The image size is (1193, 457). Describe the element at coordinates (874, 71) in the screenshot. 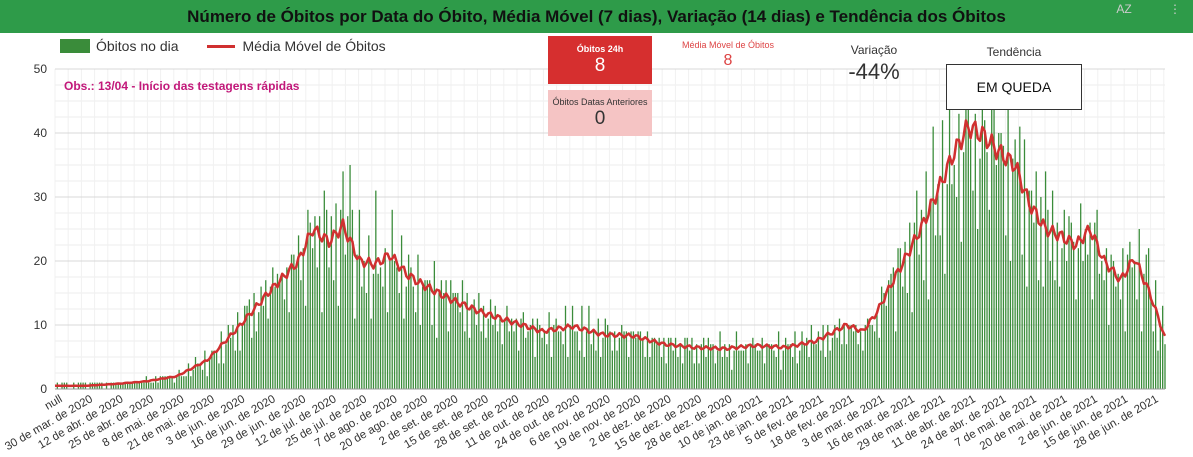

I see `card-variacao-value: -44%` at that location.